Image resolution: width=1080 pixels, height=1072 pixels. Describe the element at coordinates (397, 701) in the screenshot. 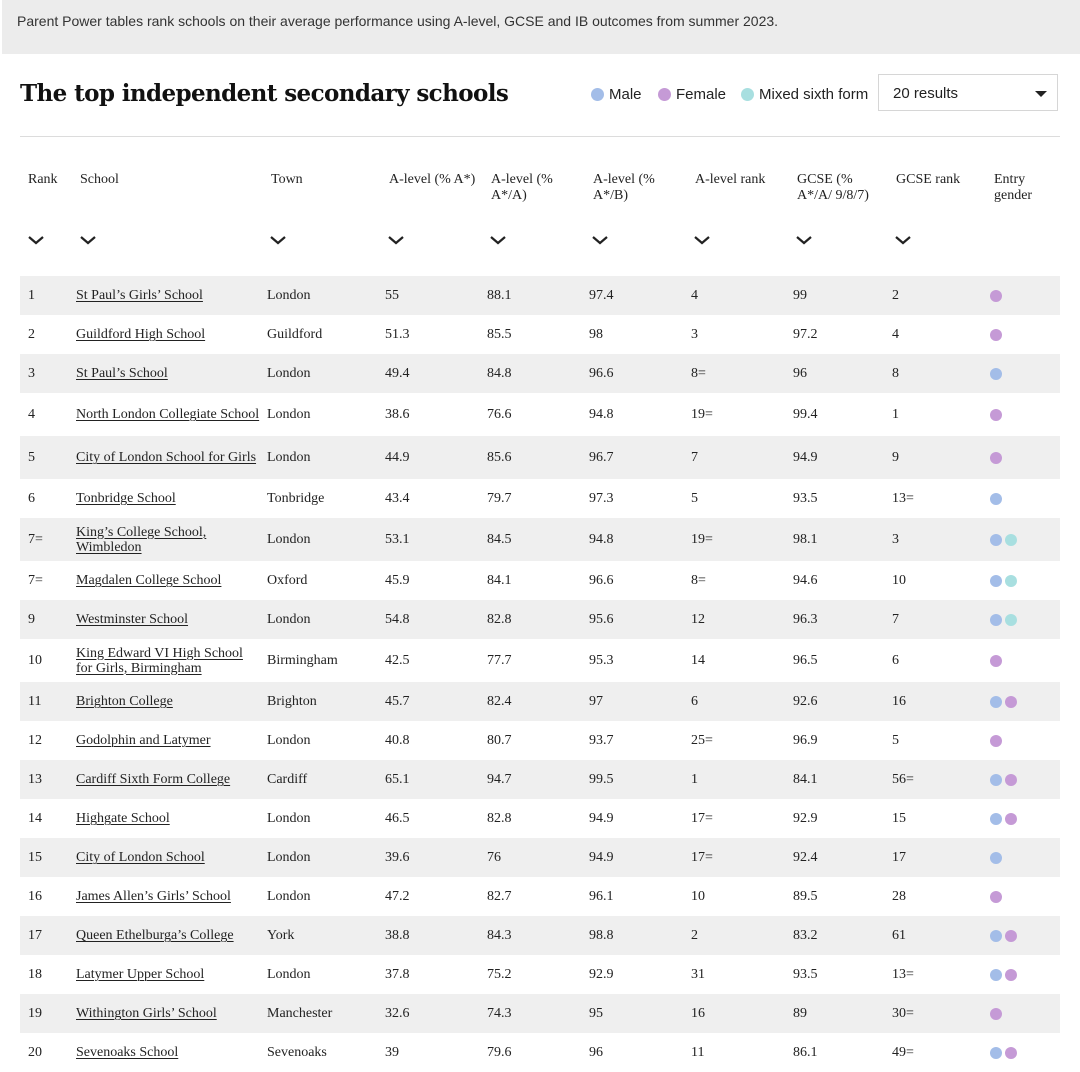

I see `alevel-astar-cell: 45.7` at that location.